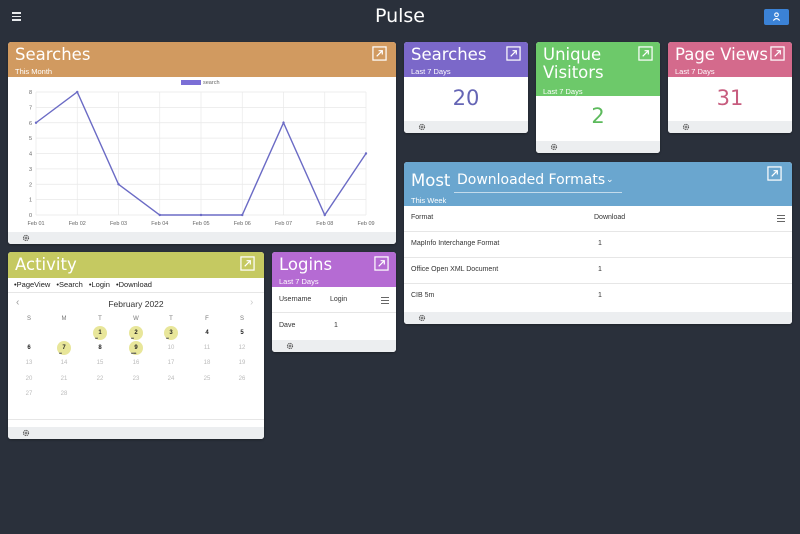  Describe the element at coordinates (429, 200) in the screenshot. I see `most-subtitle: This Week` at that location.